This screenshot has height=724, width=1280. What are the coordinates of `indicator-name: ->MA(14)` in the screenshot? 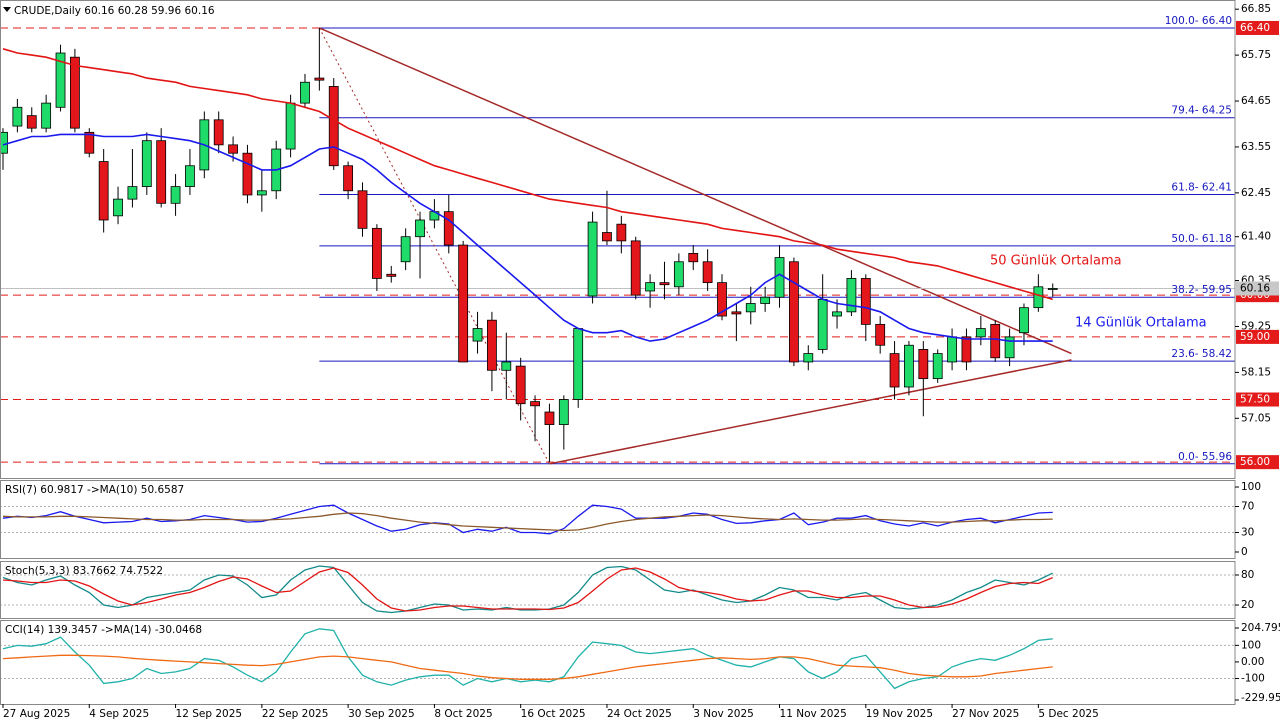 It's located at (126, 630).